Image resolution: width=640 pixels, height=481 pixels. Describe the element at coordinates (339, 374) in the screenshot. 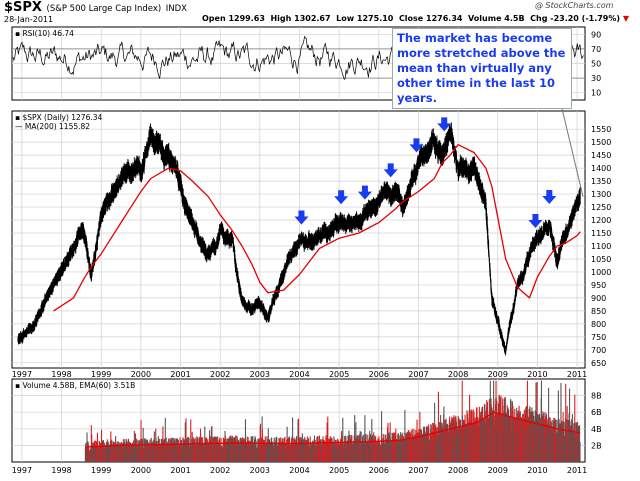

I see `x-tick-label-price: 2005` at that location.